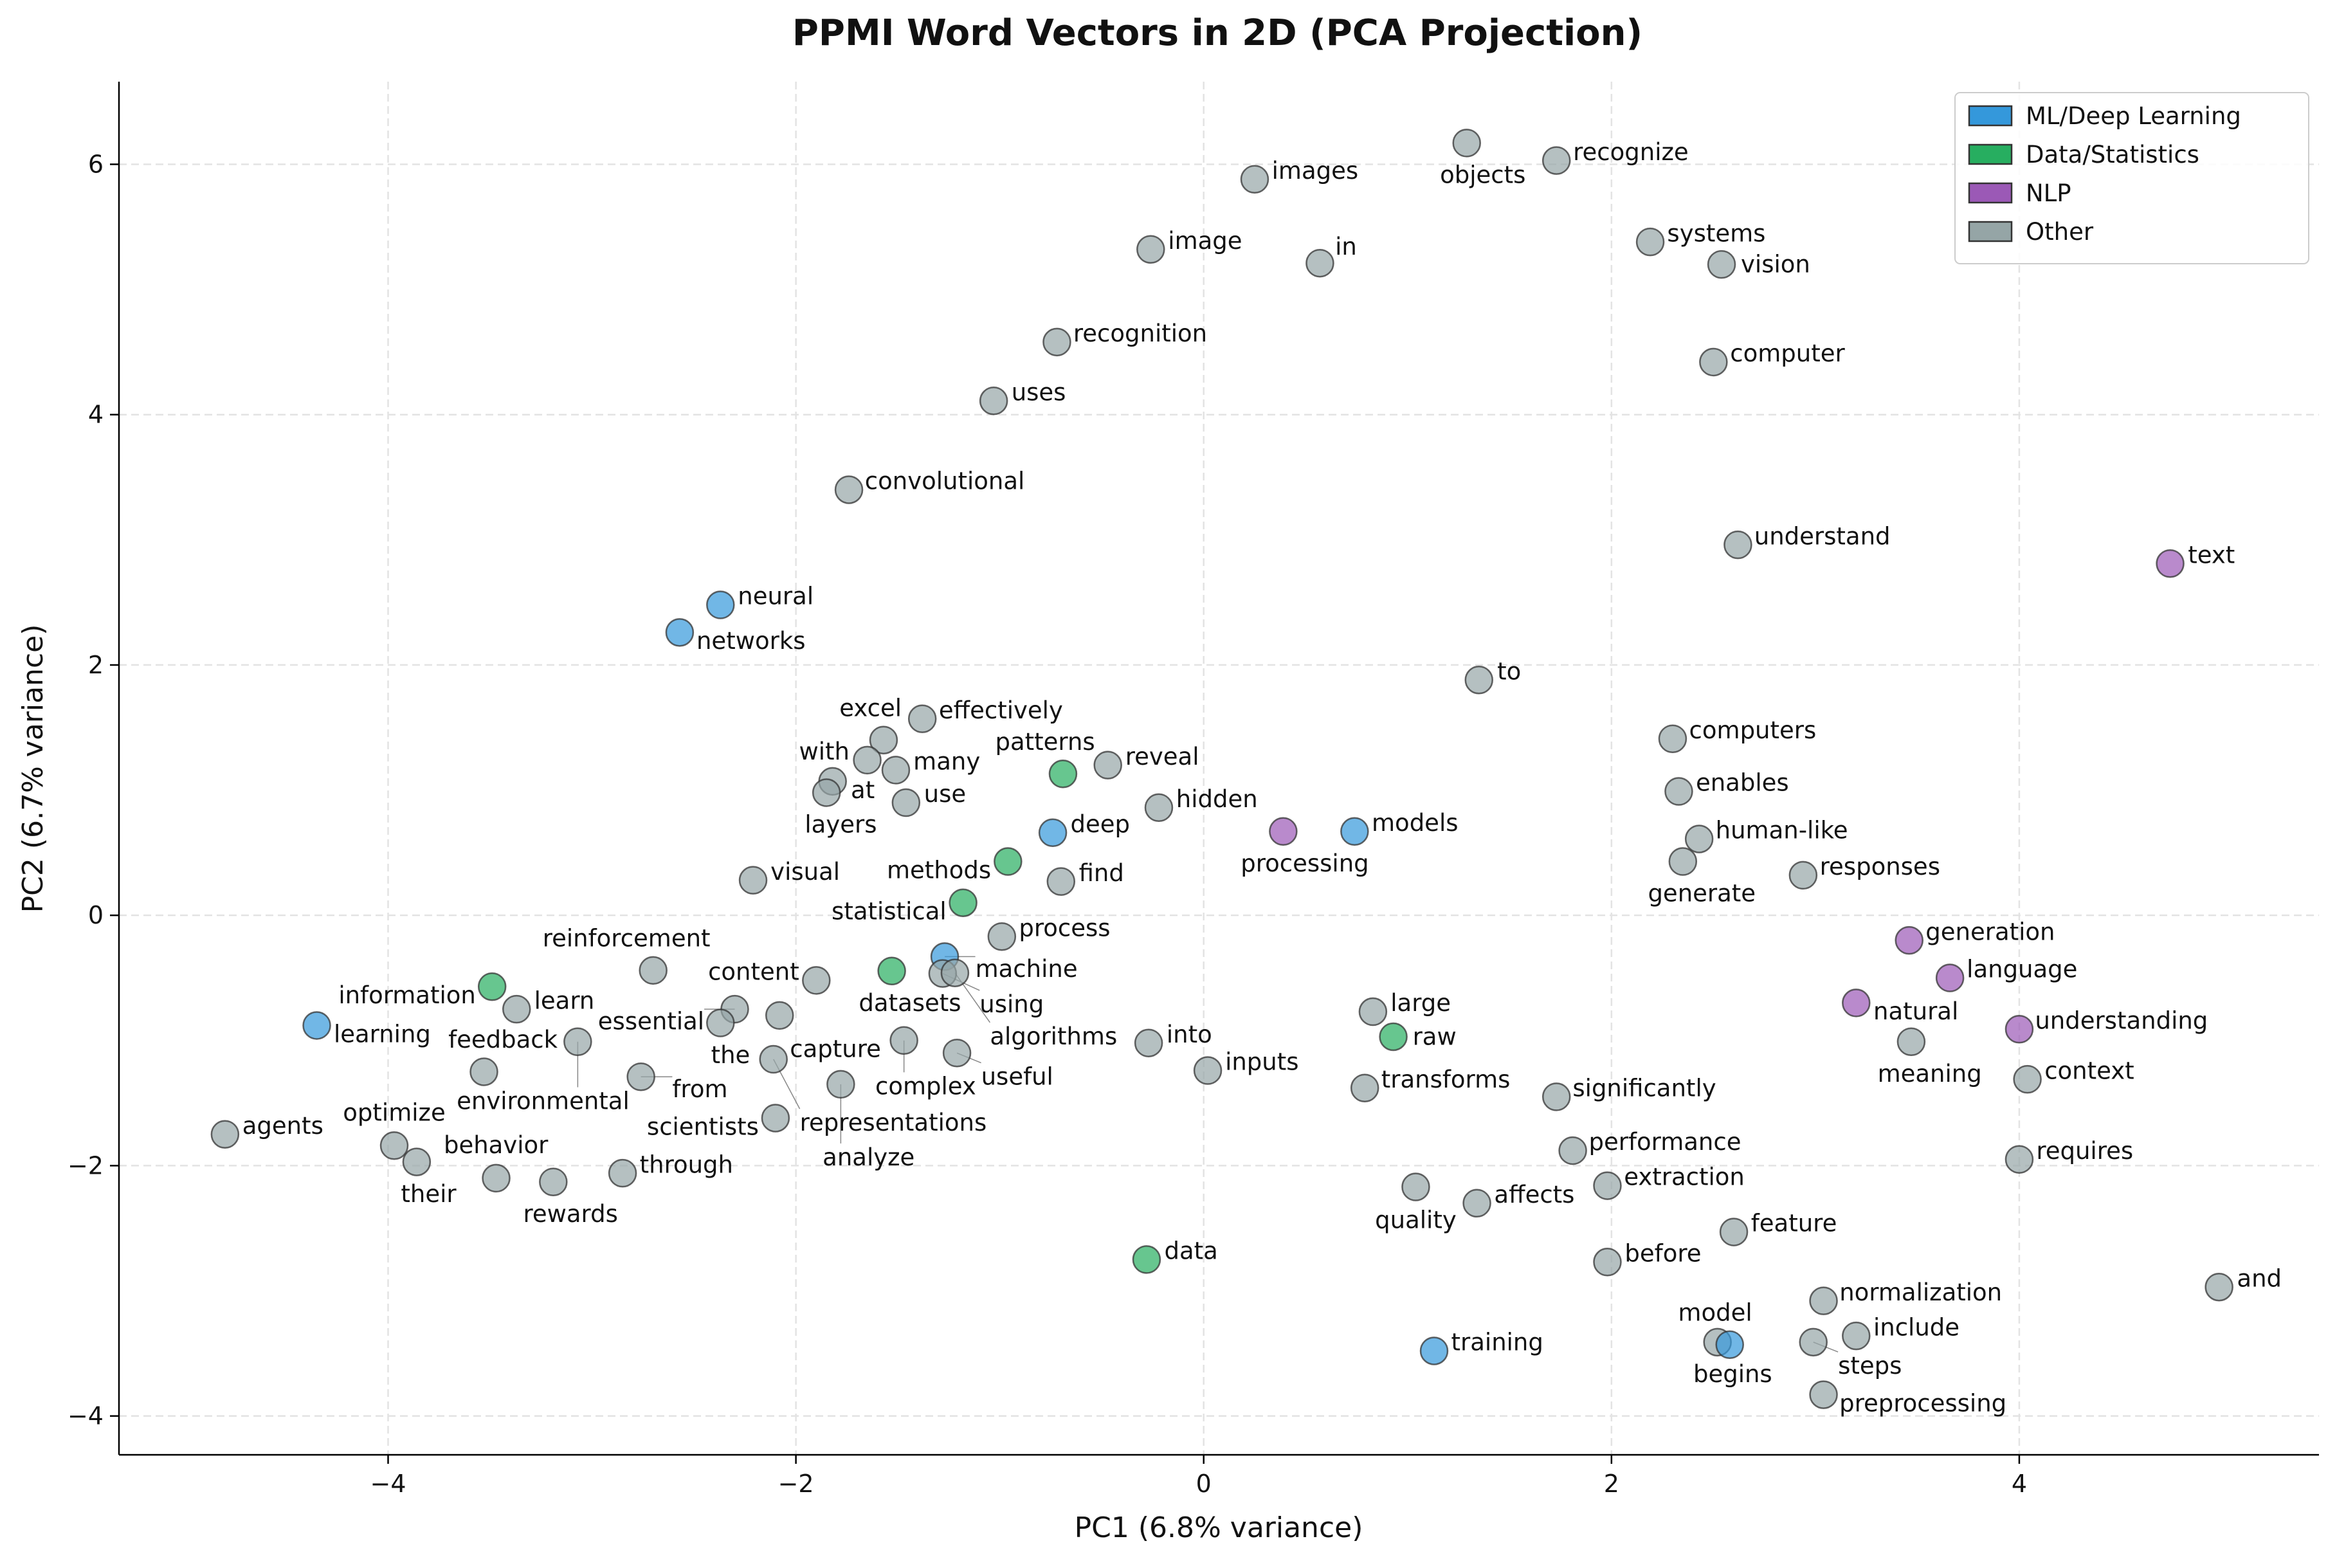  Describe the element at coordinates (1497, 1342) in the screenshot. I see `point-label: training` at that location.